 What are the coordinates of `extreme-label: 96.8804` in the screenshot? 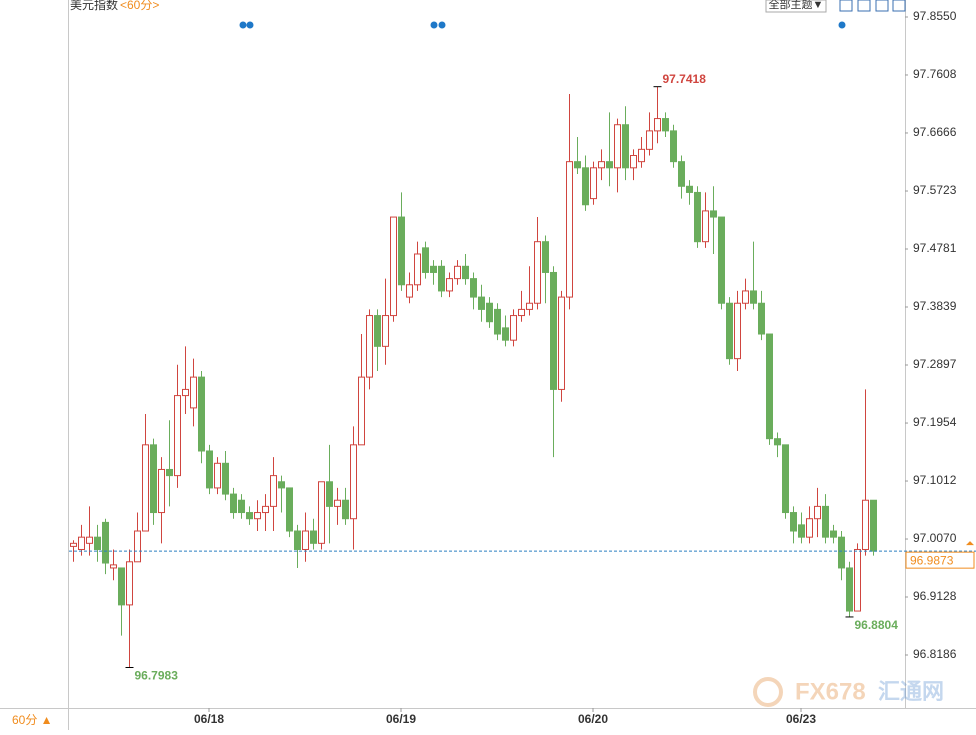 It's located at (877, 625).